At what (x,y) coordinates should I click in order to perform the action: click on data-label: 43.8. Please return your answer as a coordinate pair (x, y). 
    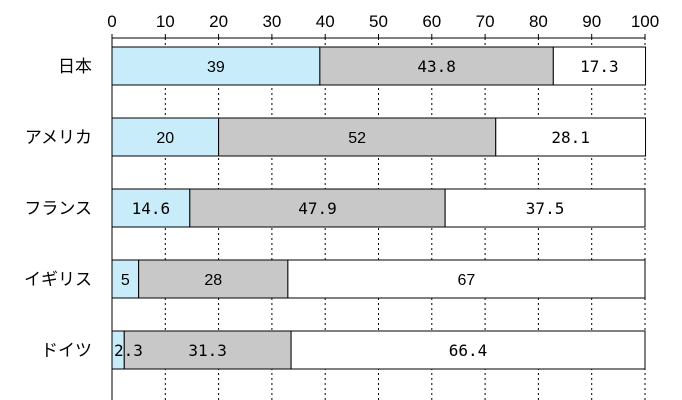
    Looking at the image, I should click on (436, 66).